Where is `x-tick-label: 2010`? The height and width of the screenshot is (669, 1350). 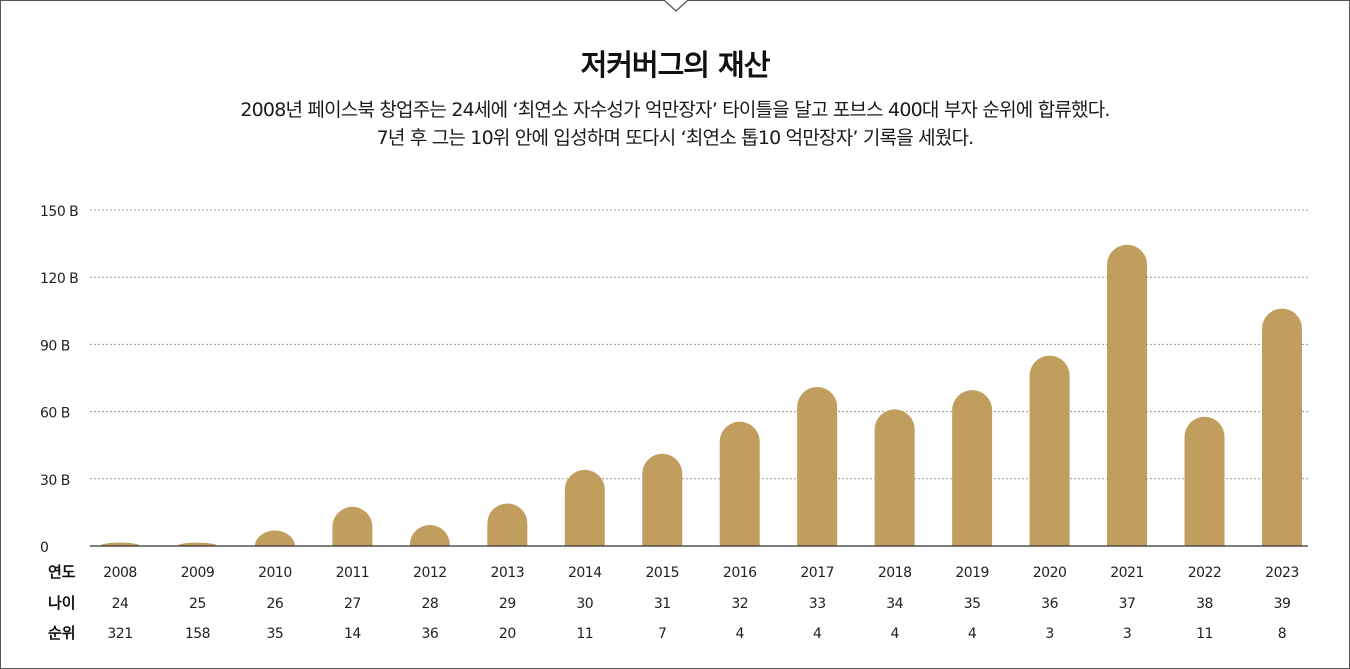 x-tick-label: 2010 is located at coordinates (275, 573).